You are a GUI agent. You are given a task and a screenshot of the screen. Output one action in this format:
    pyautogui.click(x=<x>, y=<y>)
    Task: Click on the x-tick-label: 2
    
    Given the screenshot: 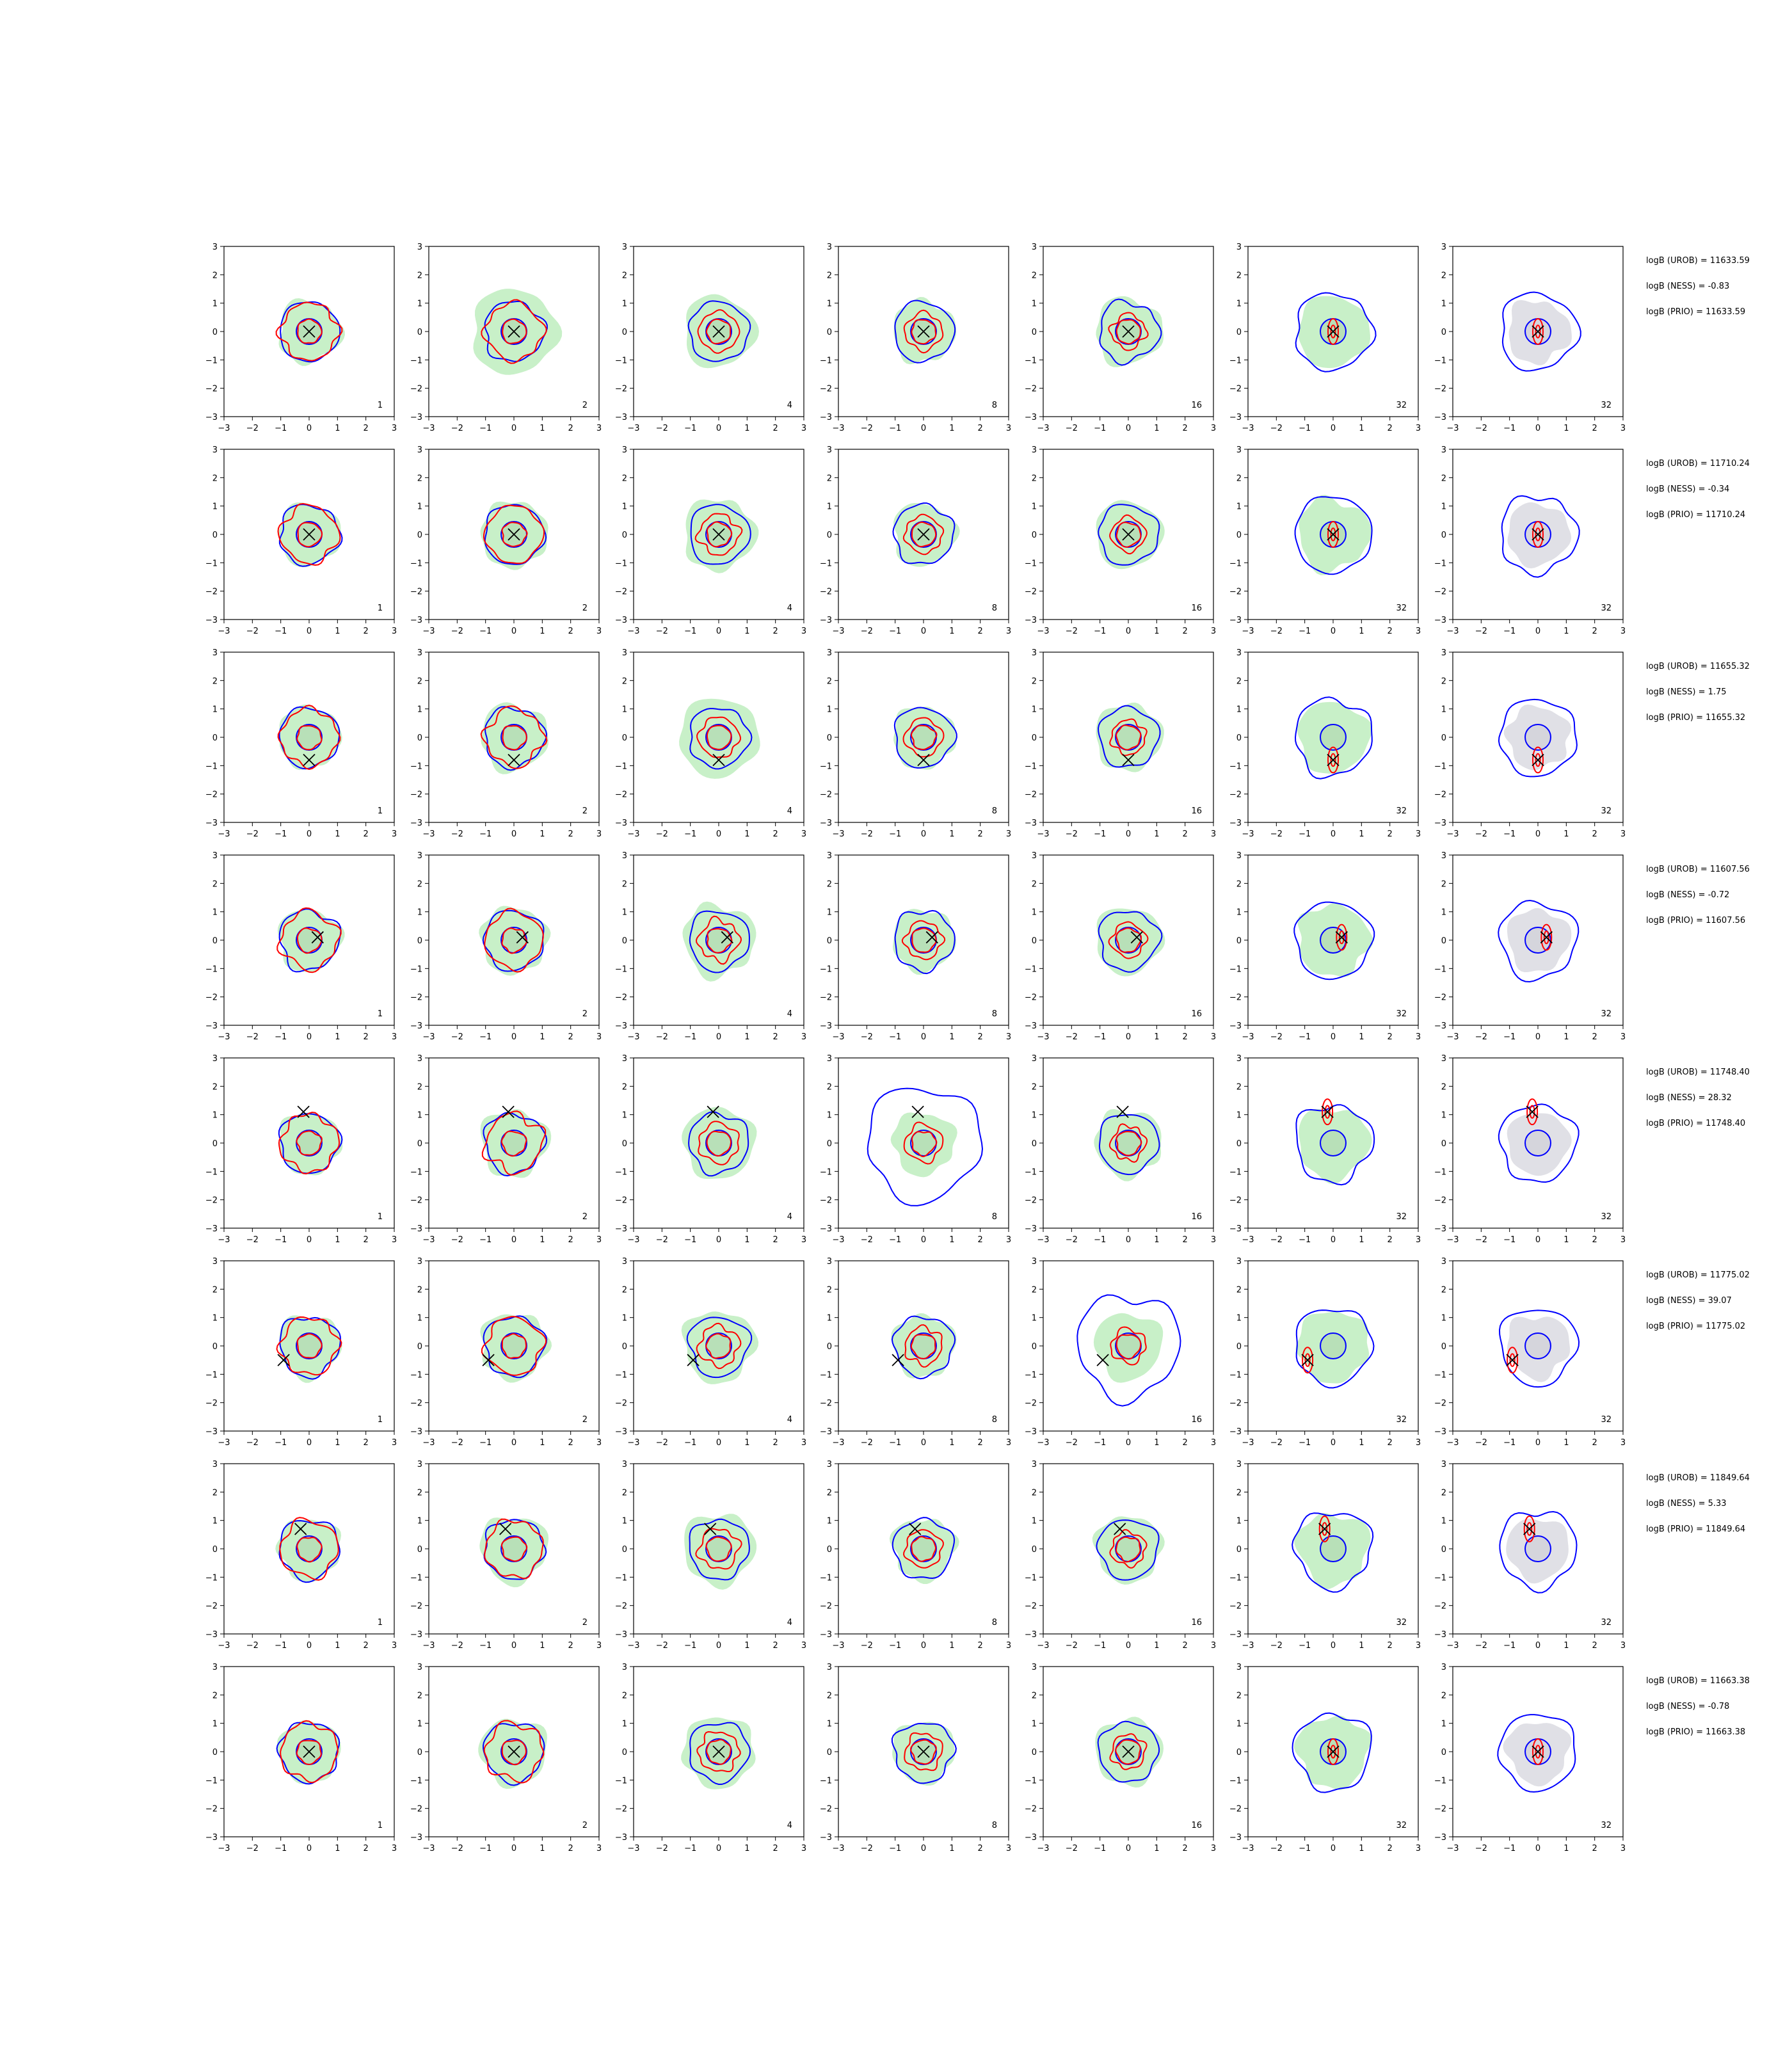 What is the action you would take?
    pyautogui.click(x=366, y=834)
    